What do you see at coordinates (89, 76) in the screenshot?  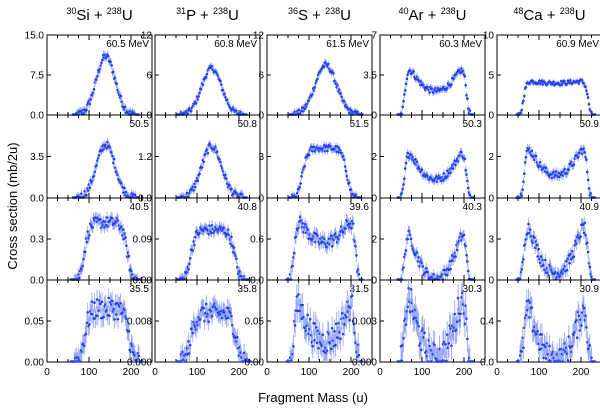 I see `panel-30Si238U-1: 15.0 7.5 0.0 60.5 MeV` at bounding box center [89, 76].